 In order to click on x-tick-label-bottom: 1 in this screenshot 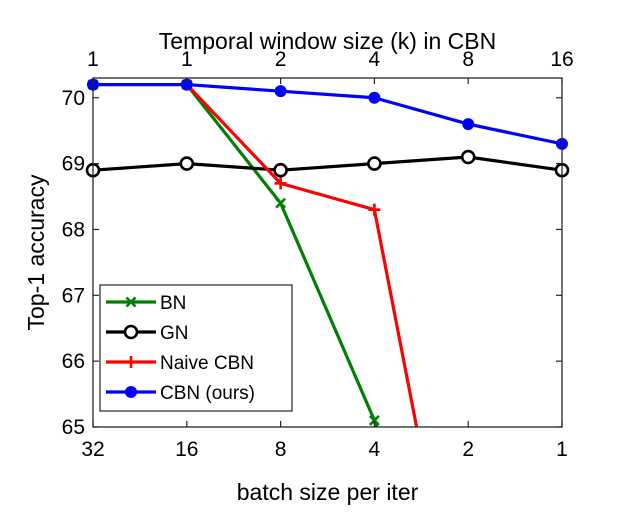, I will do `click(562, 449)`.